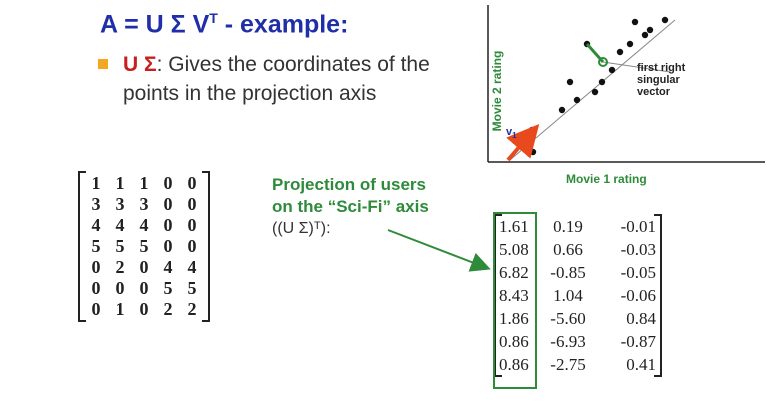 This screenshot has width=771, height=412. What do you see at coordinates (514, 249) in the screenshot?
I see `matrix-us-cell: 5.08` at bounding box center [514, 249].